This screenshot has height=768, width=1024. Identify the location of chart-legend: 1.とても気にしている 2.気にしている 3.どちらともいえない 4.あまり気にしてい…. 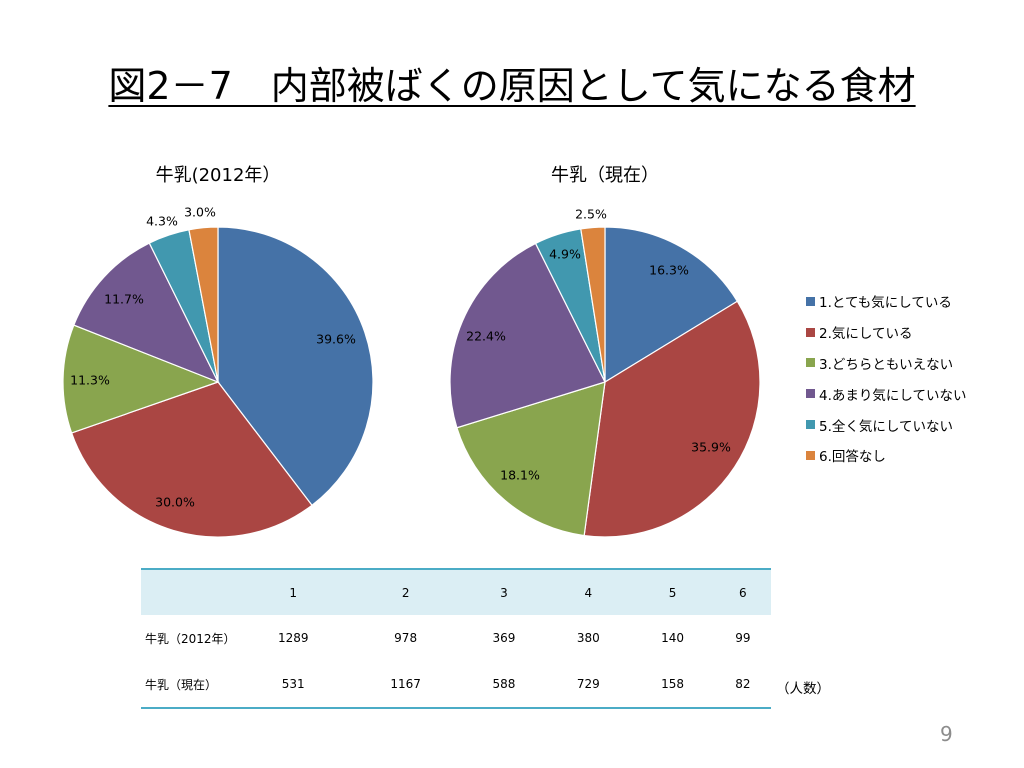
(913, 378).